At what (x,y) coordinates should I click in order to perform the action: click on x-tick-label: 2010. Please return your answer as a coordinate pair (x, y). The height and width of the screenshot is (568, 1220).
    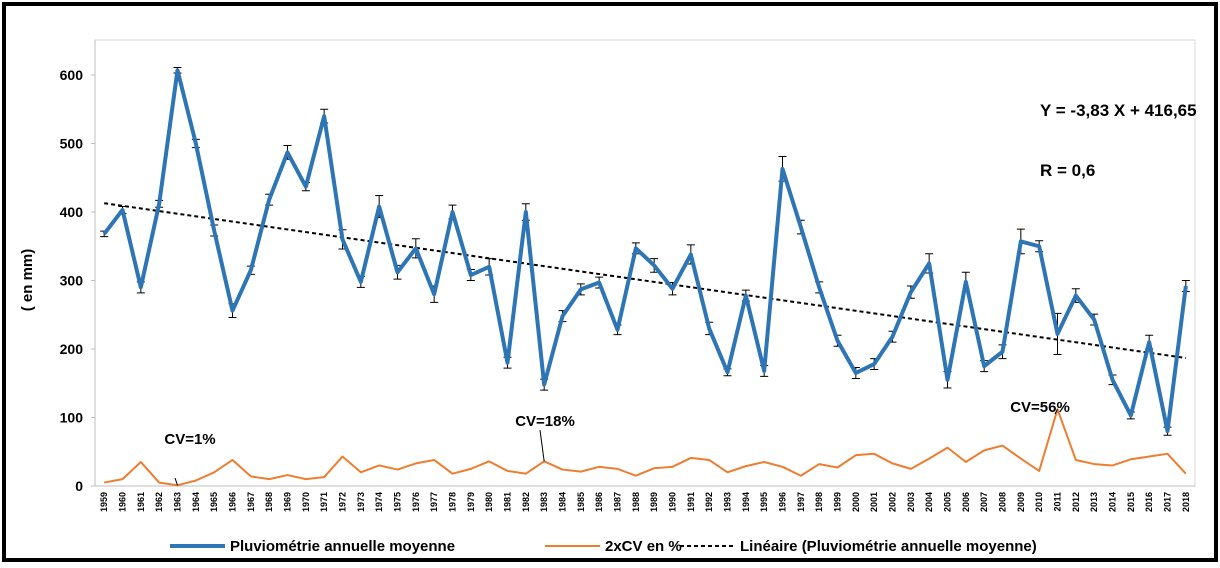
    Looking at the image, I should click on (1039, 502).